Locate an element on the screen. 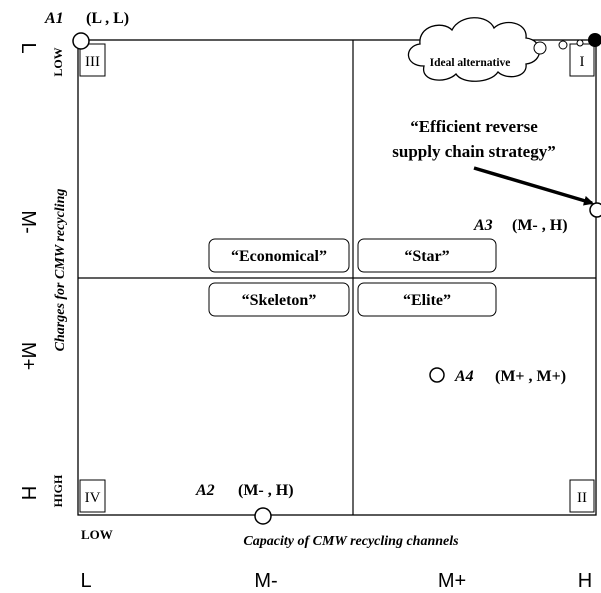 The image size is (601, 593). strategy-skeleton-label: “Skeleton” is located at coordinates (279, 300).